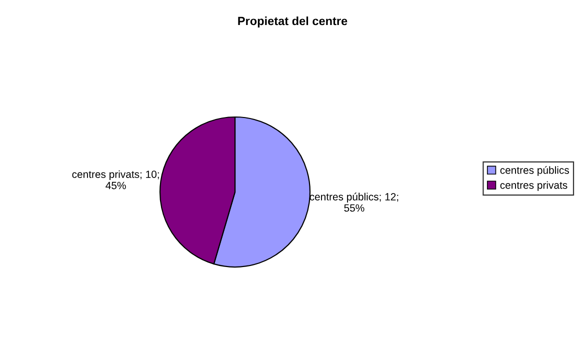  What do you see at coordinates (534, 171) in the screenshot?
I see `legend-label: centres públics` at bounding box center [534, 171].